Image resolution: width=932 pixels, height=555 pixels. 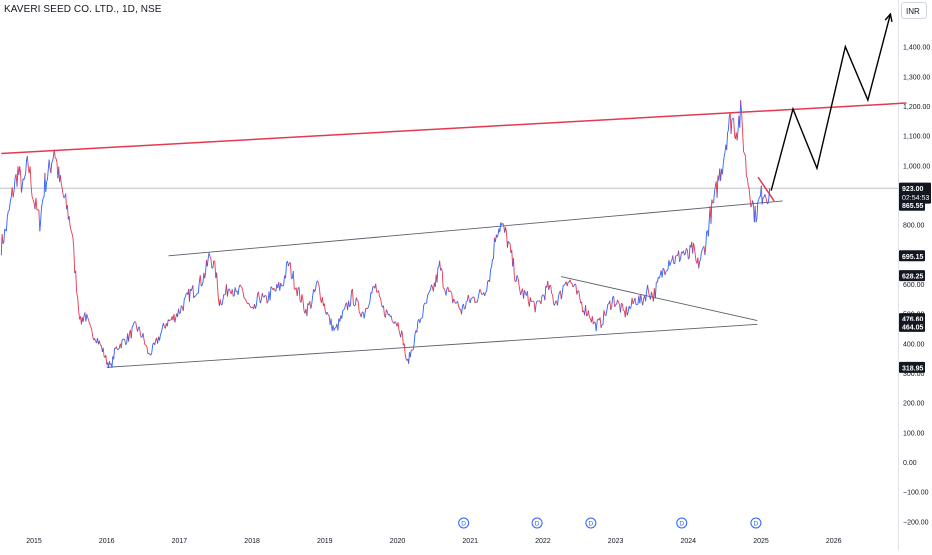 What do you see at coordinates (453, 128) in the screenshot?
I see `trendline-red-resistance` at bounding box center [453, 128].